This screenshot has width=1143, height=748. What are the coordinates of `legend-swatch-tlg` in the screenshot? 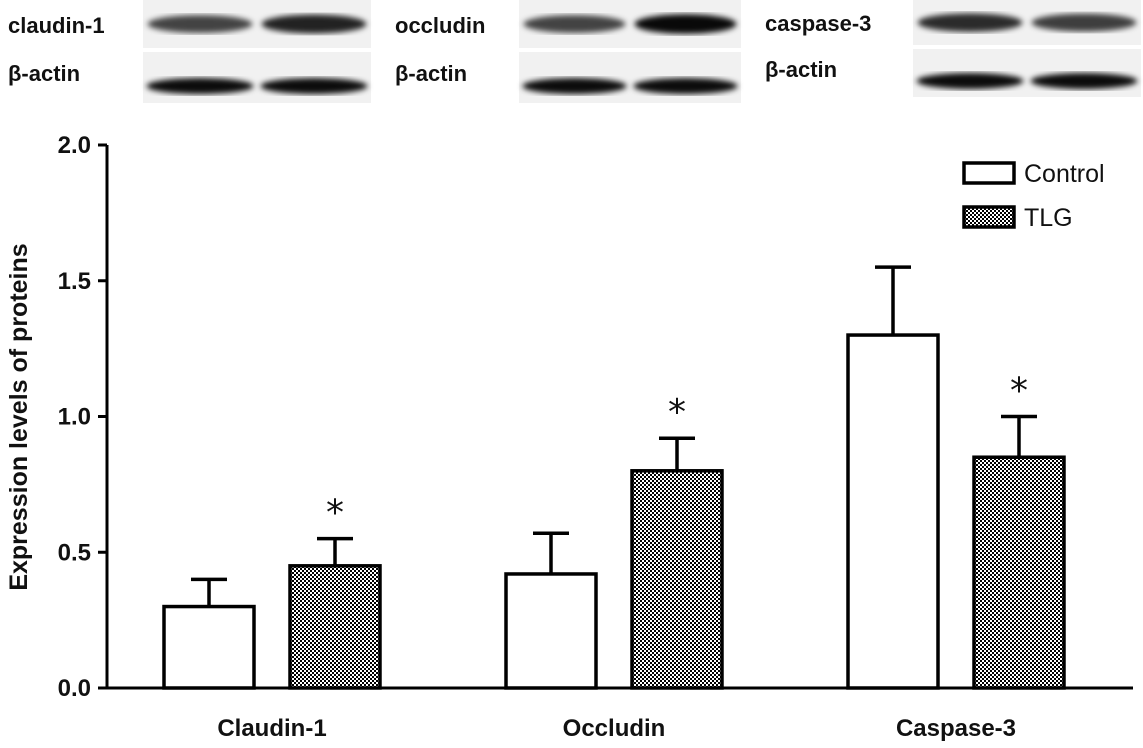 It's located at (989, 217).